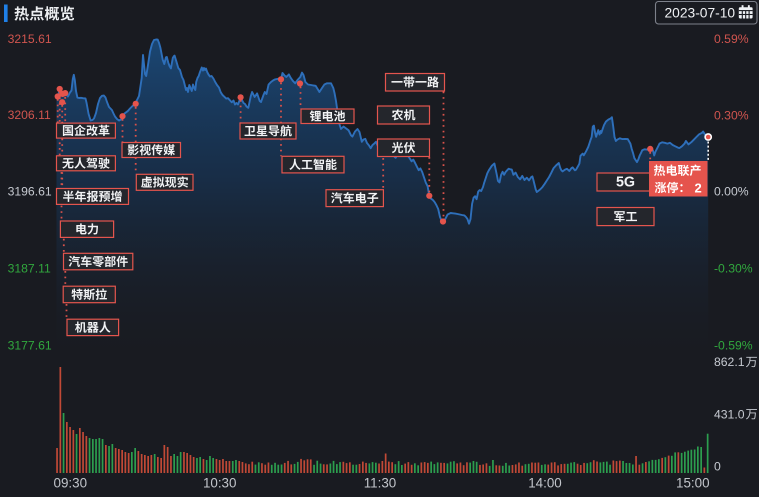  I want to click on svg-text: 0.00%, so click(731, 191).